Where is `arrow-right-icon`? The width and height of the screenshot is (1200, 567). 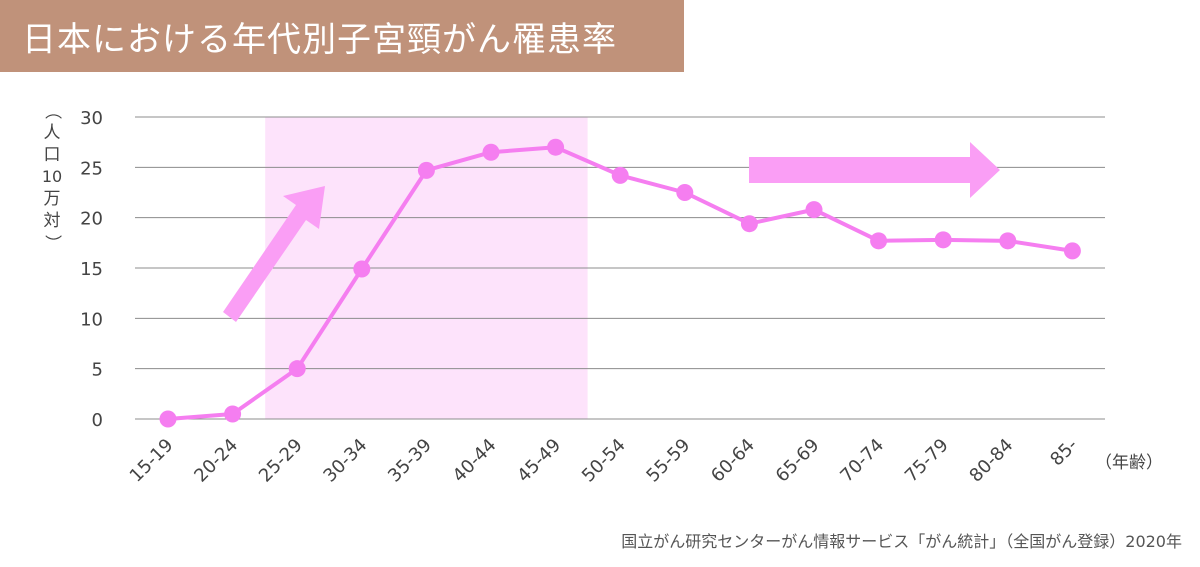
arrow-right-icon is located at coordinates (874, 170).